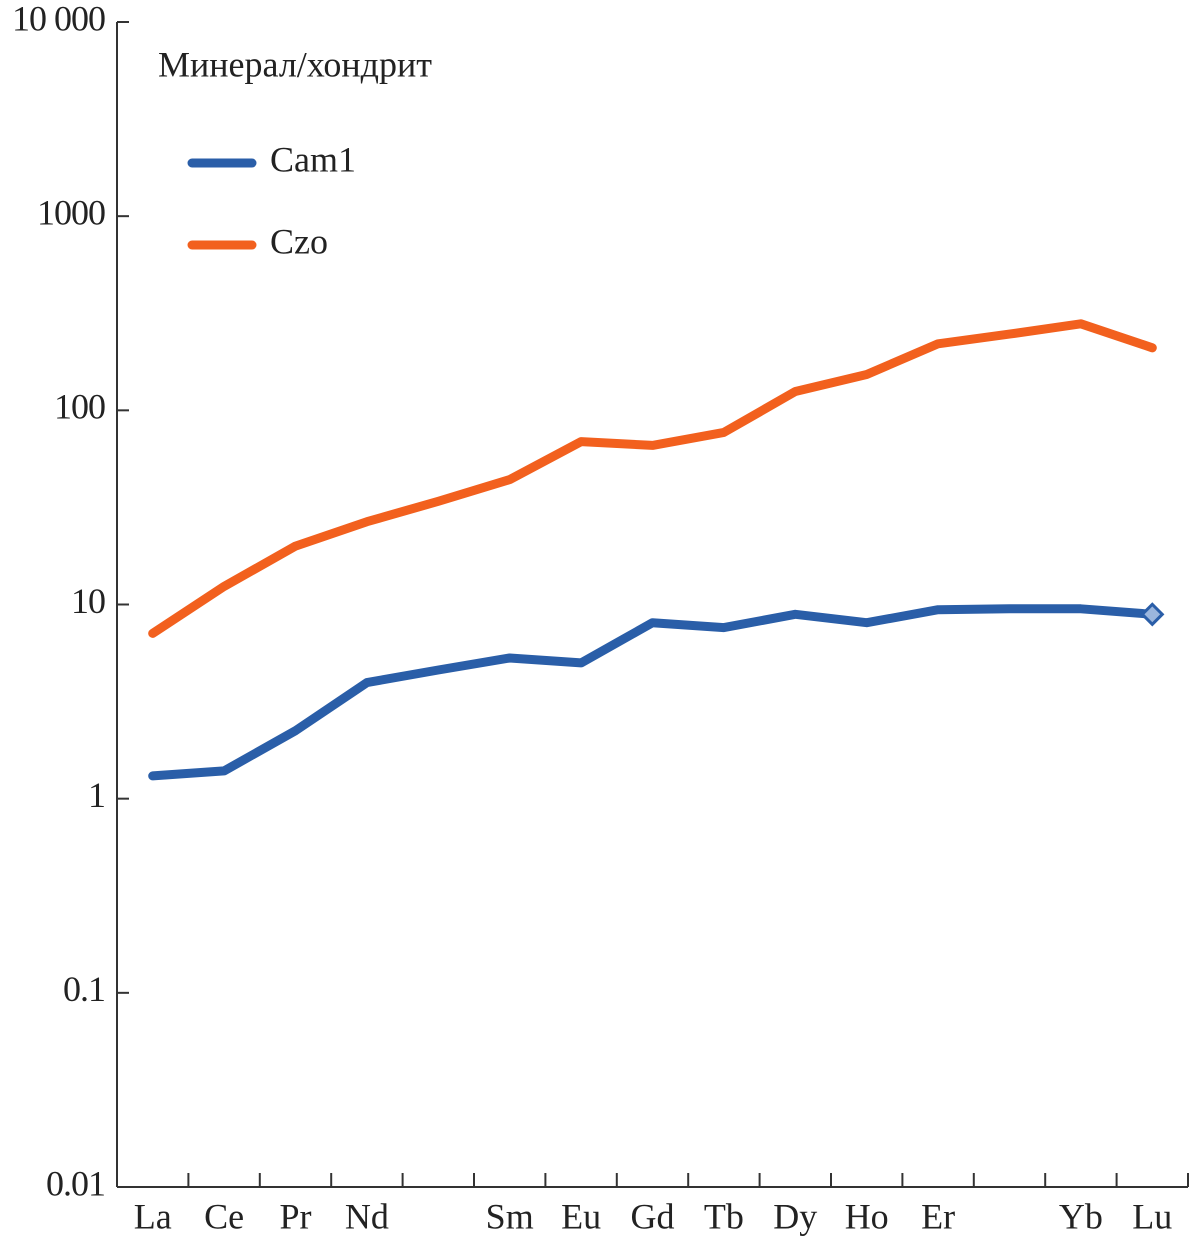 This screenshot has width=1191, height=1245. Describe the element at coordinates (96, 795) in the screenshot. I see `y-tick-label: 1` at that location.